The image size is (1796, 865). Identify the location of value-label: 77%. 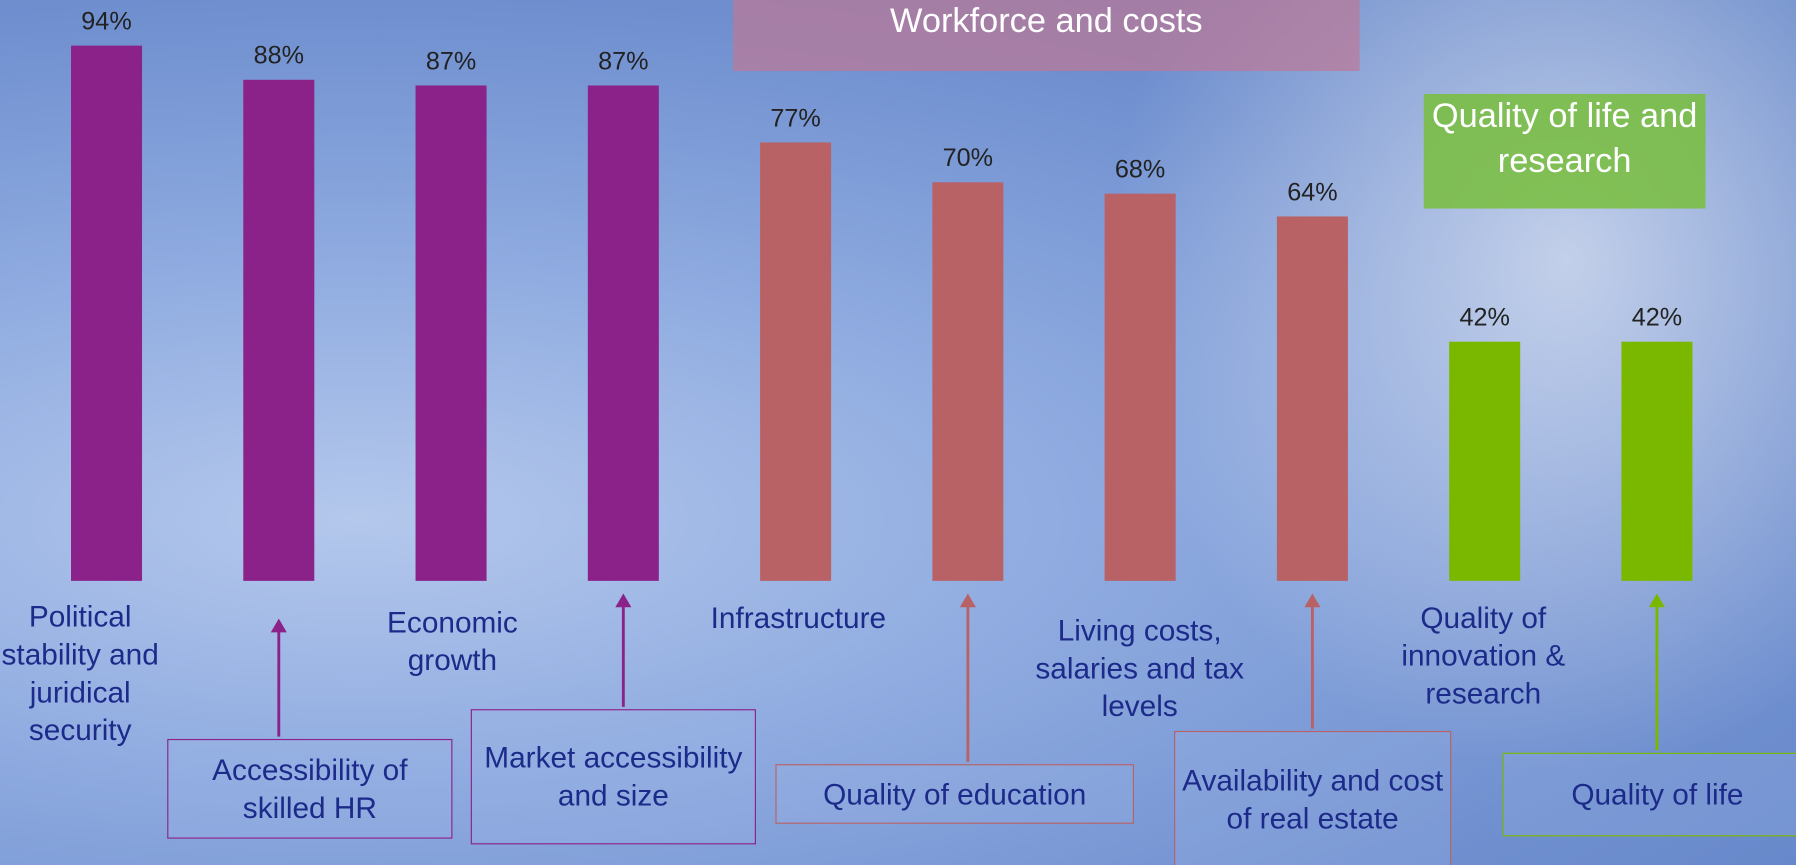
(795, 118).